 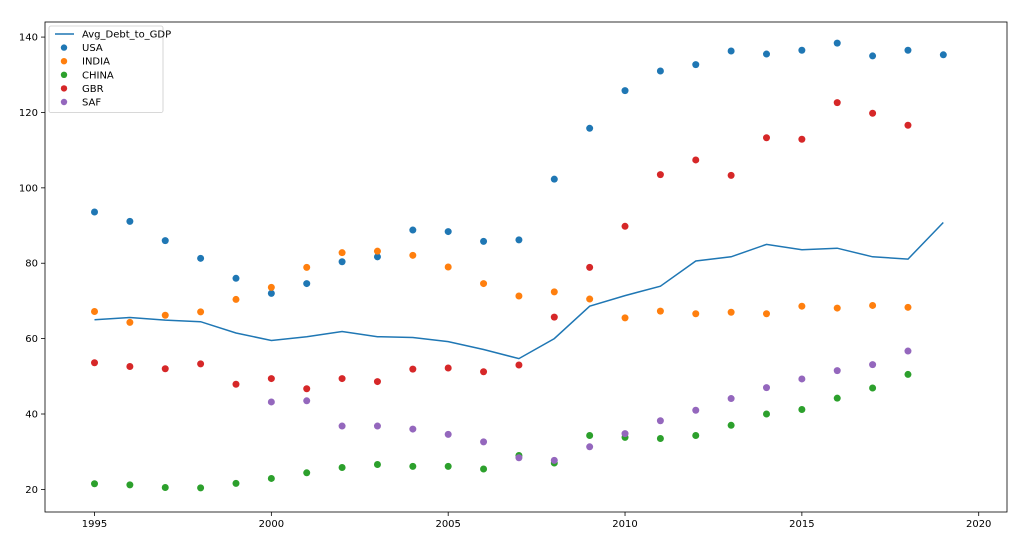 I want to click on legend: Avg_Debt_to_GDP USA INDIA CHINA GBR SAF, so click(x=109, y=69).